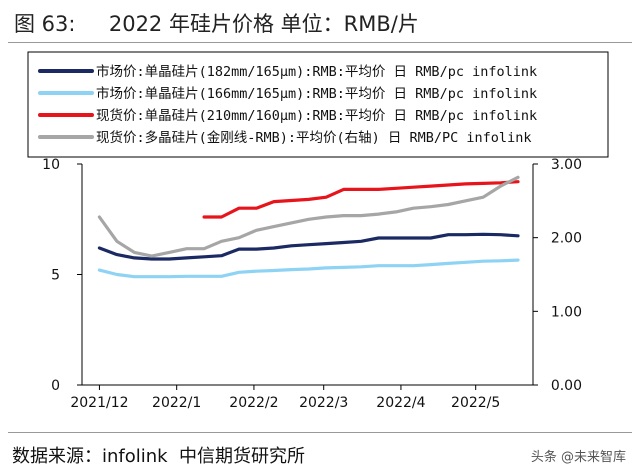 Image resolution: width=640 pixels, height=475 pixels. Describe the element at coordinates (578, 457) in the screenshot. I see `watermark: 头条 @未来智库` at that location.